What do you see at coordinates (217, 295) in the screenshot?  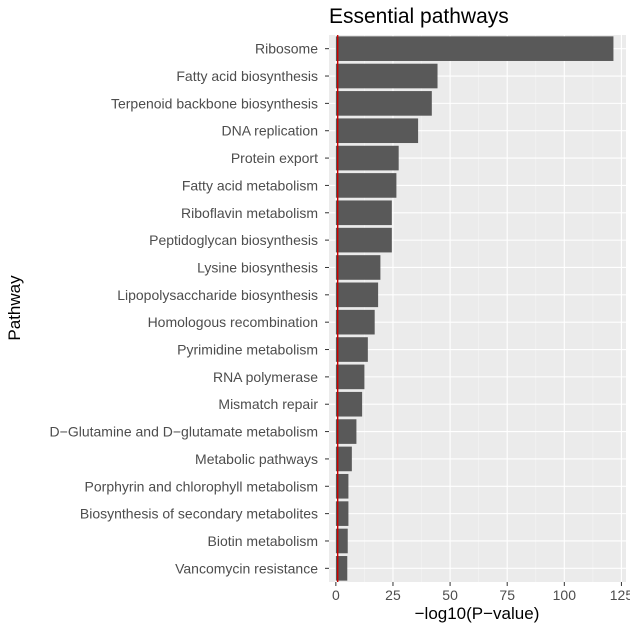 I see `y-tick-label: Lipopolysaccharide biosynthesis` at bounding box center [217, 295].